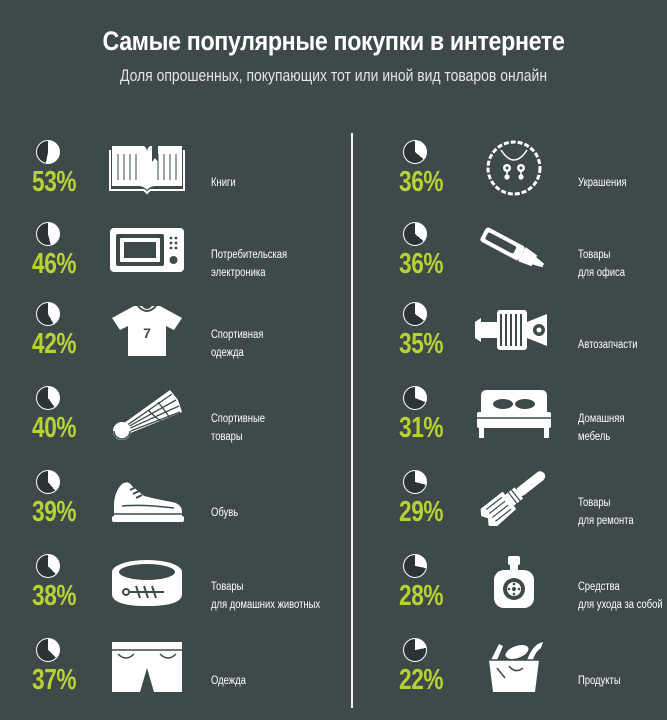 This screenshot has width=667, height=720. I want to click on bed-icon, so click(514, 414).